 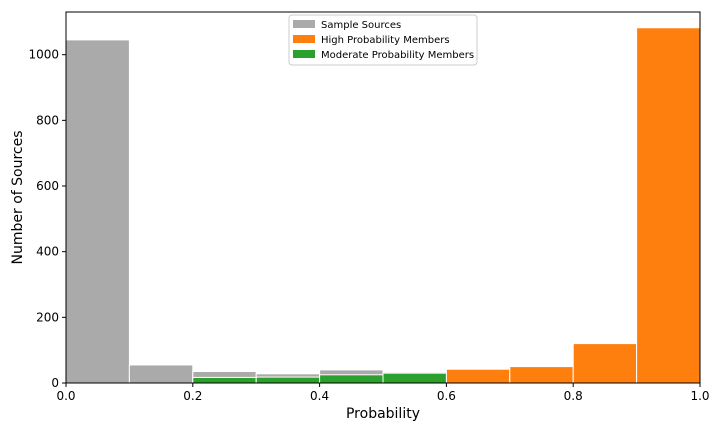 I want to click on x-tick-label: 0.4, so click(x=319, y=396).